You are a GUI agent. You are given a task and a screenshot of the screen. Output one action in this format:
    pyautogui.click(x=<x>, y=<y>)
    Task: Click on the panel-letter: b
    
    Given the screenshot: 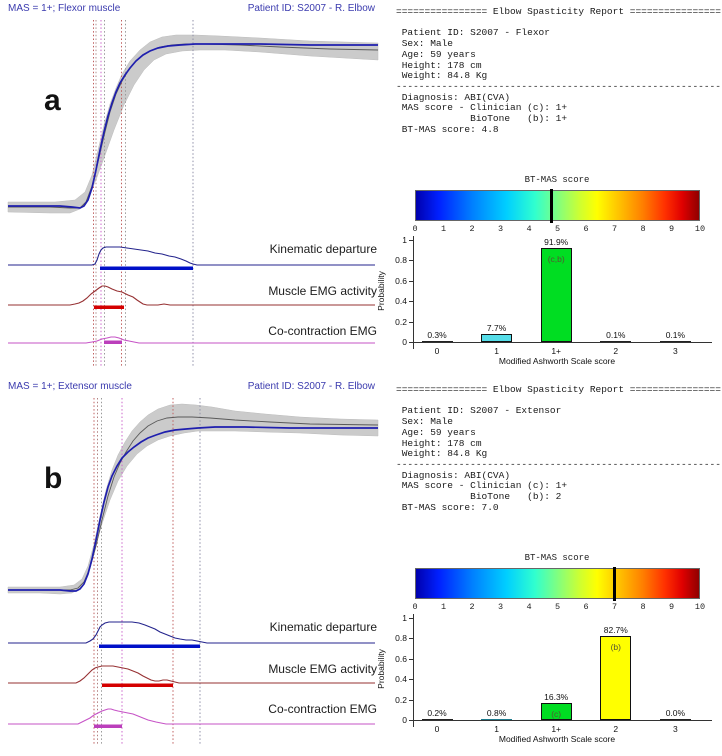 What is the action you would take?
    pyautogui.click(x=53, y=478)
    